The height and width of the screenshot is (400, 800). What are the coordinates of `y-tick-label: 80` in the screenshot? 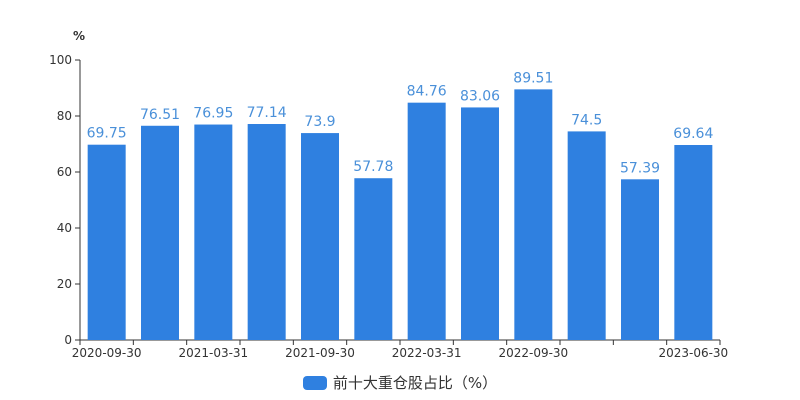 It's located at (64, 116).